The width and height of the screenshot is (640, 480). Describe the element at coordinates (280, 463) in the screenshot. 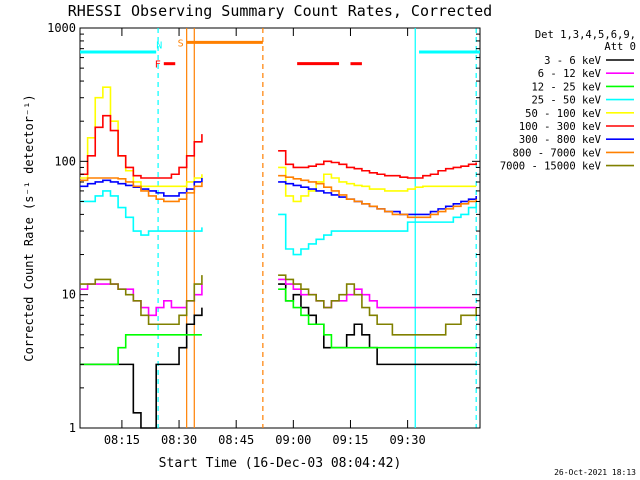

I see `x-axis-label: Start Time (16-Dec-03 08:04:42)` at that location.